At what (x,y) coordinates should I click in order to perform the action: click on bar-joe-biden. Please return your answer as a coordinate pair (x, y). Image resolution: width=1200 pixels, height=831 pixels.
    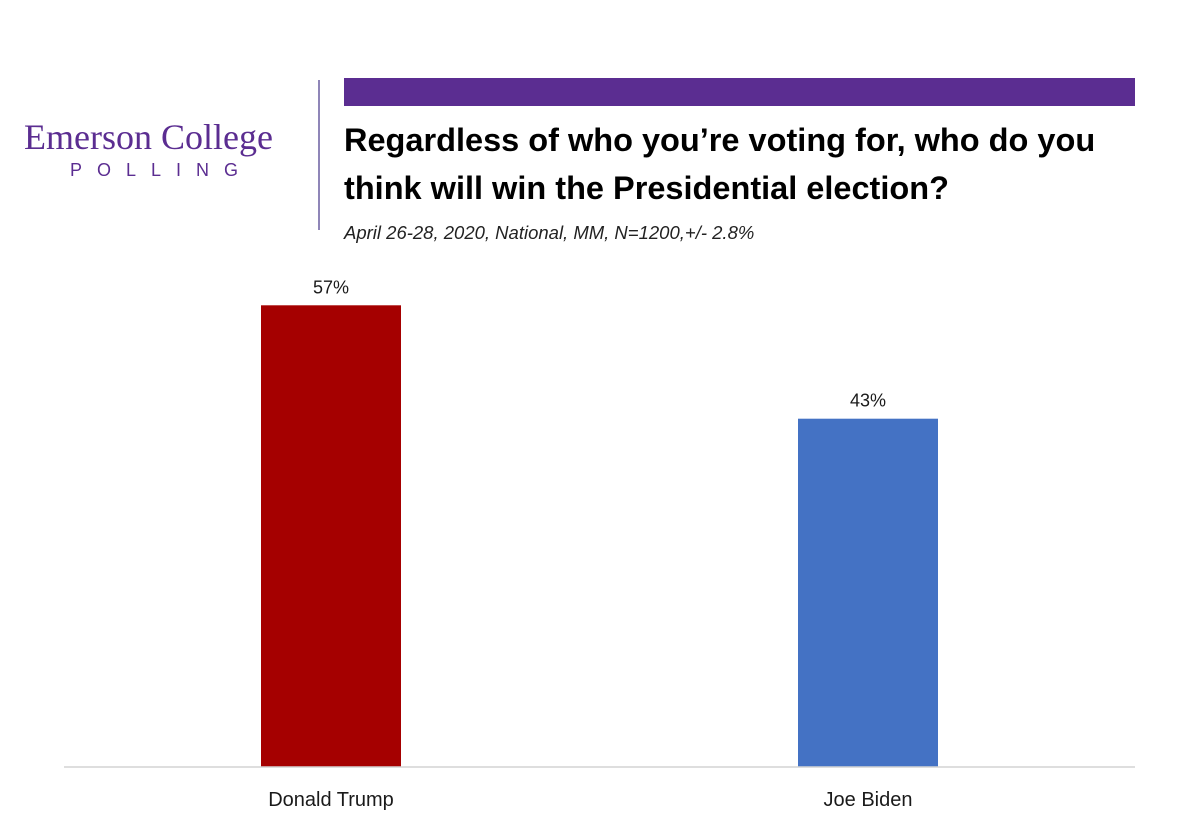
    Looking at the image, I should click on (868, 592).